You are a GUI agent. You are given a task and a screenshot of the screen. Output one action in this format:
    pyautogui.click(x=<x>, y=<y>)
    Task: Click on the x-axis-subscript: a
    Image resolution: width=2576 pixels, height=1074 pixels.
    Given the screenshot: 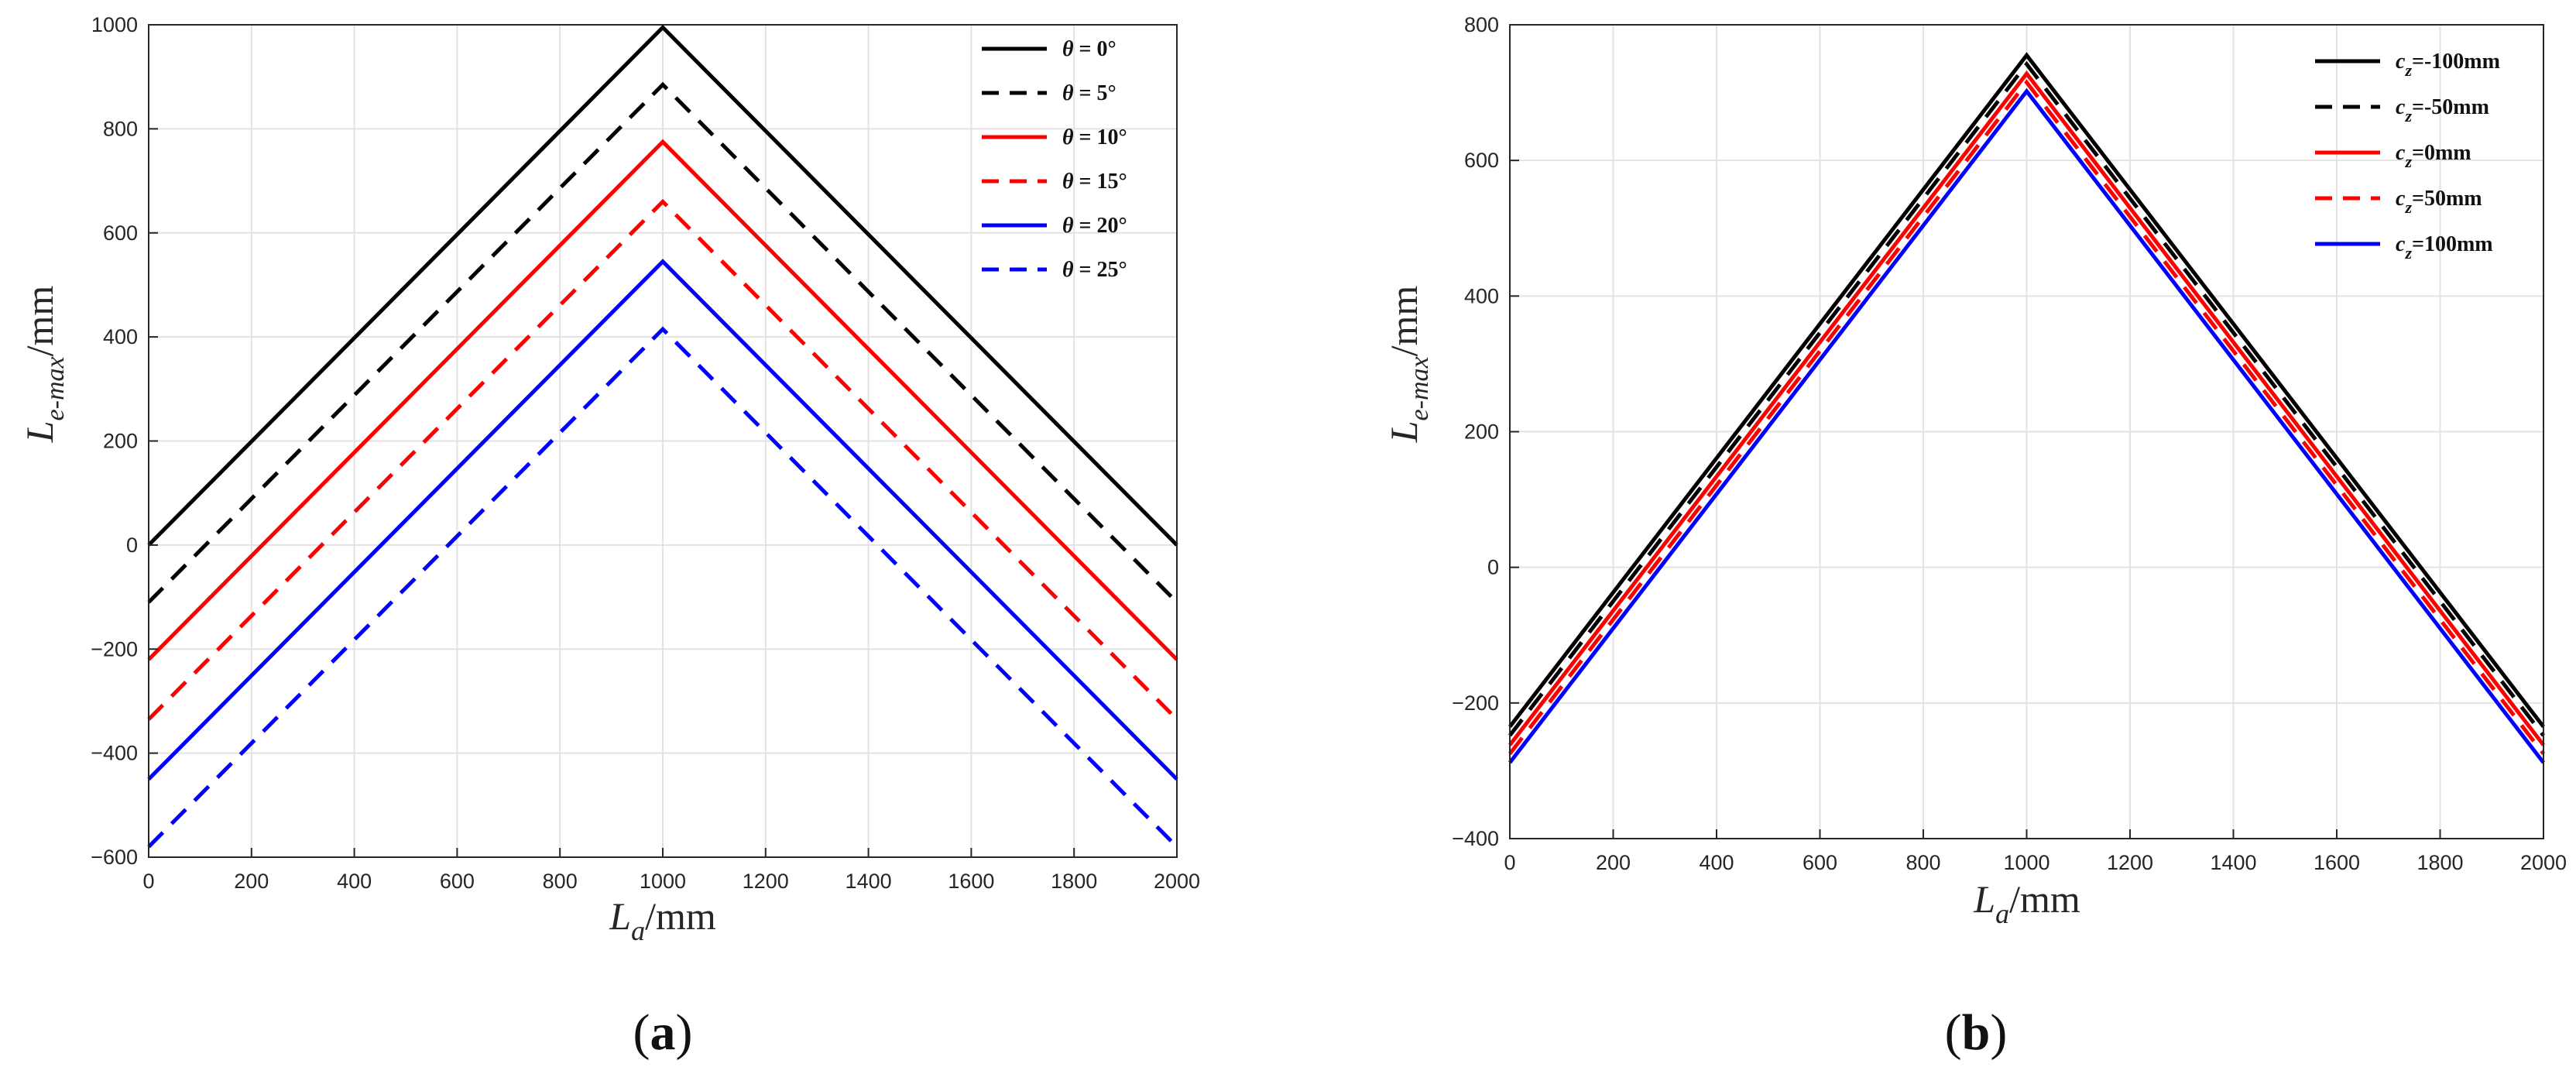 What is the action you would take?
    pyautogui.click(x=638, y=930)
    